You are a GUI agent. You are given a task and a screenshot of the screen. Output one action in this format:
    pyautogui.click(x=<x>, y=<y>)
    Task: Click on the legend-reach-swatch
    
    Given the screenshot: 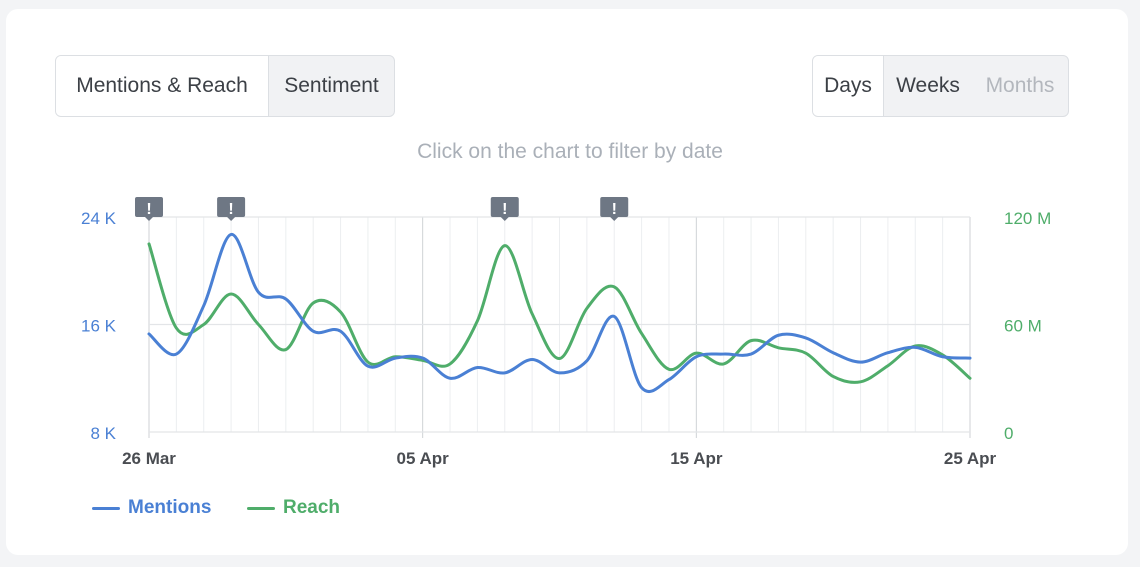 What is the action you would take?
    pyautogui.click(x=261, y=508)
    